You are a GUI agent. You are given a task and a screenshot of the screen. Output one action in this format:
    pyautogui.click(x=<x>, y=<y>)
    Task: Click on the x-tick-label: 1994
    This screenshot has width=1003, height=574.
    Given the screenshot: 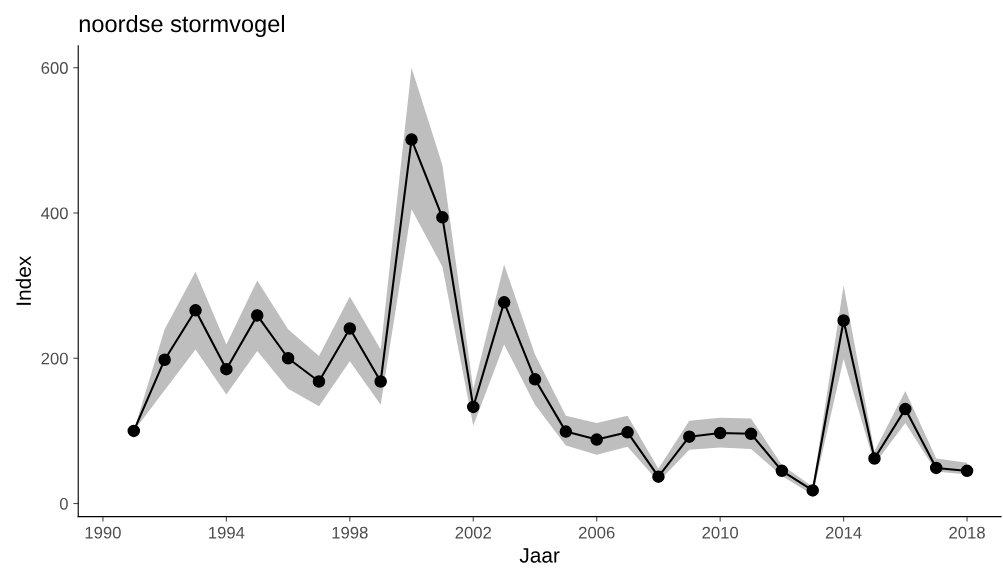 What is the action you would take?
    pyautogui.click(x=227, y=532)
    